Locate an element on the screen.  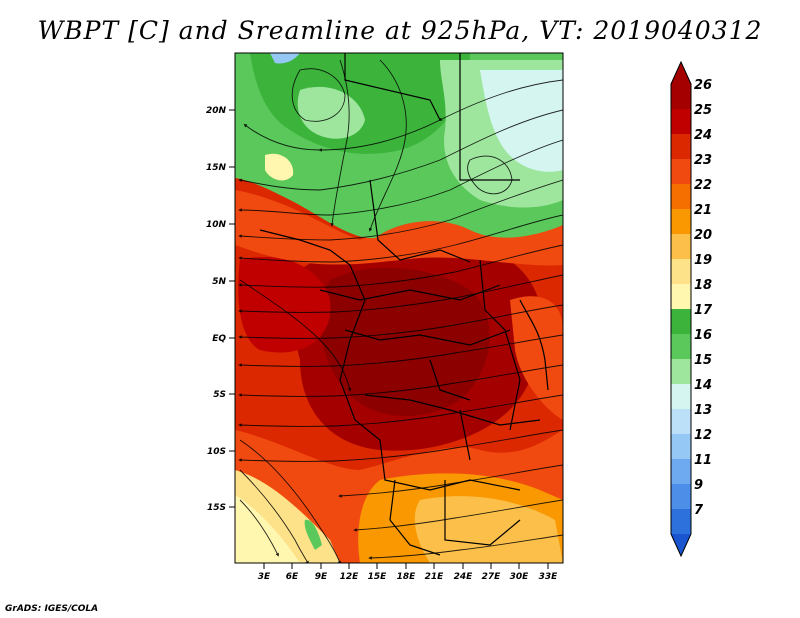
lat-label: EQ is located at coordinates (219, 339).